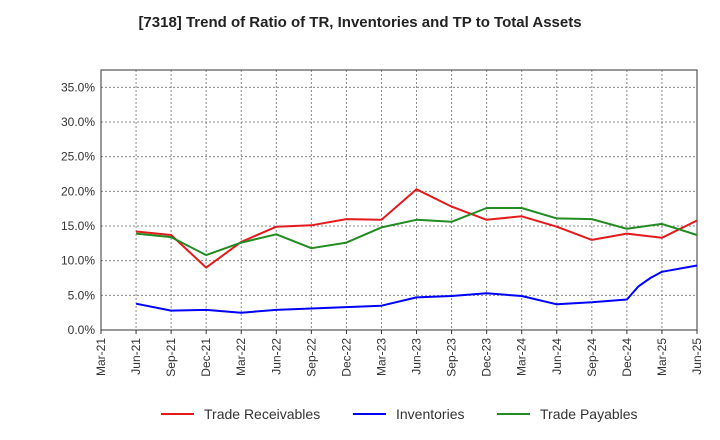  Describe the element at coordinates (452, 357) in the screenshot. I see `x-tick-label: Sep-23` at that location.